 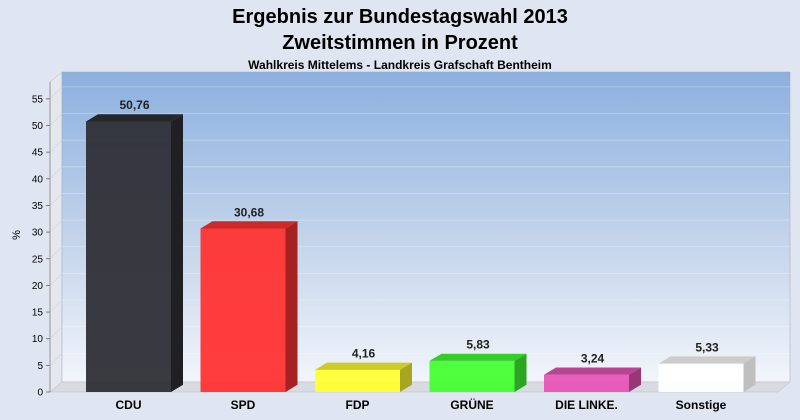 What do you see at coordinates (400, 43) in the screenshot?
I see `chart-title-line2: Zweitstimmen in Prozent` at bounding box center [400, 43].